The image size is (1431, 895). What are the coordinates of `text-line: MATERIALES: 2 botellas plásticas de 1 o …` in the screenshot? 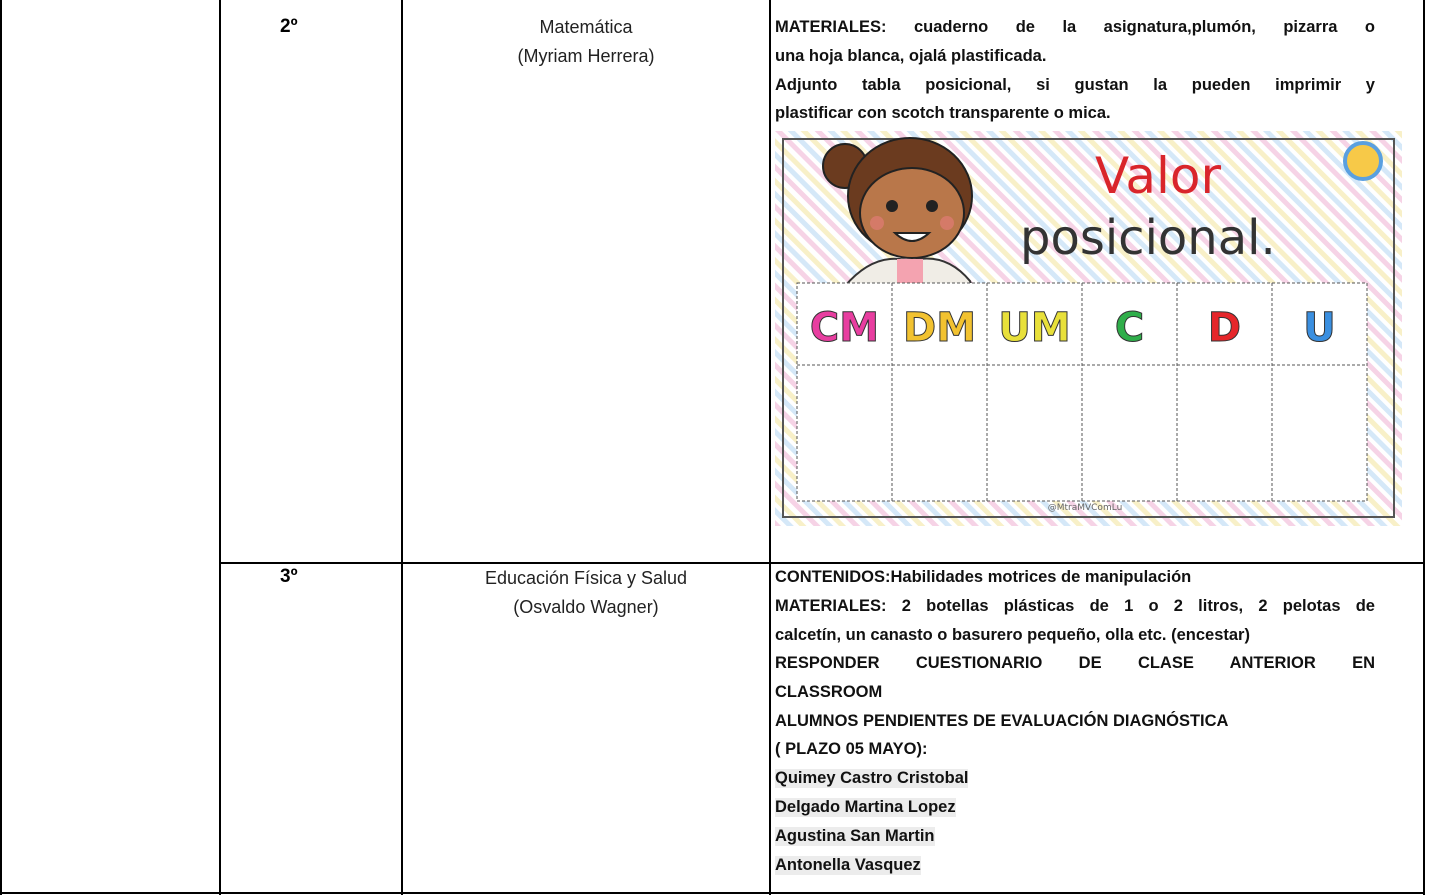 It's located at (1075, 606).